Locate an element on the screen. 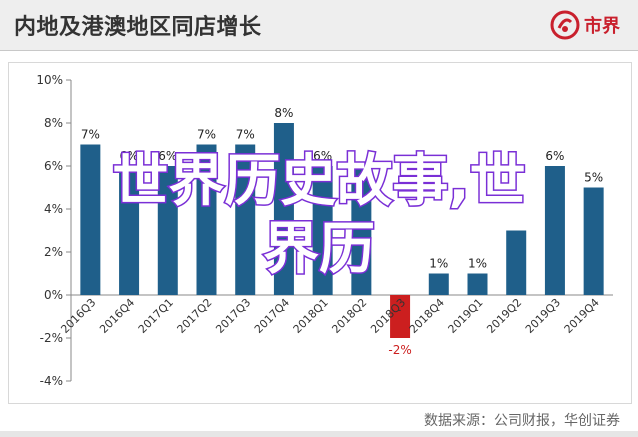 Image resolution: width=638 pixels, height=437 pixels. x-tick-label: 2019Q1 is located at coordinates (466, 316).